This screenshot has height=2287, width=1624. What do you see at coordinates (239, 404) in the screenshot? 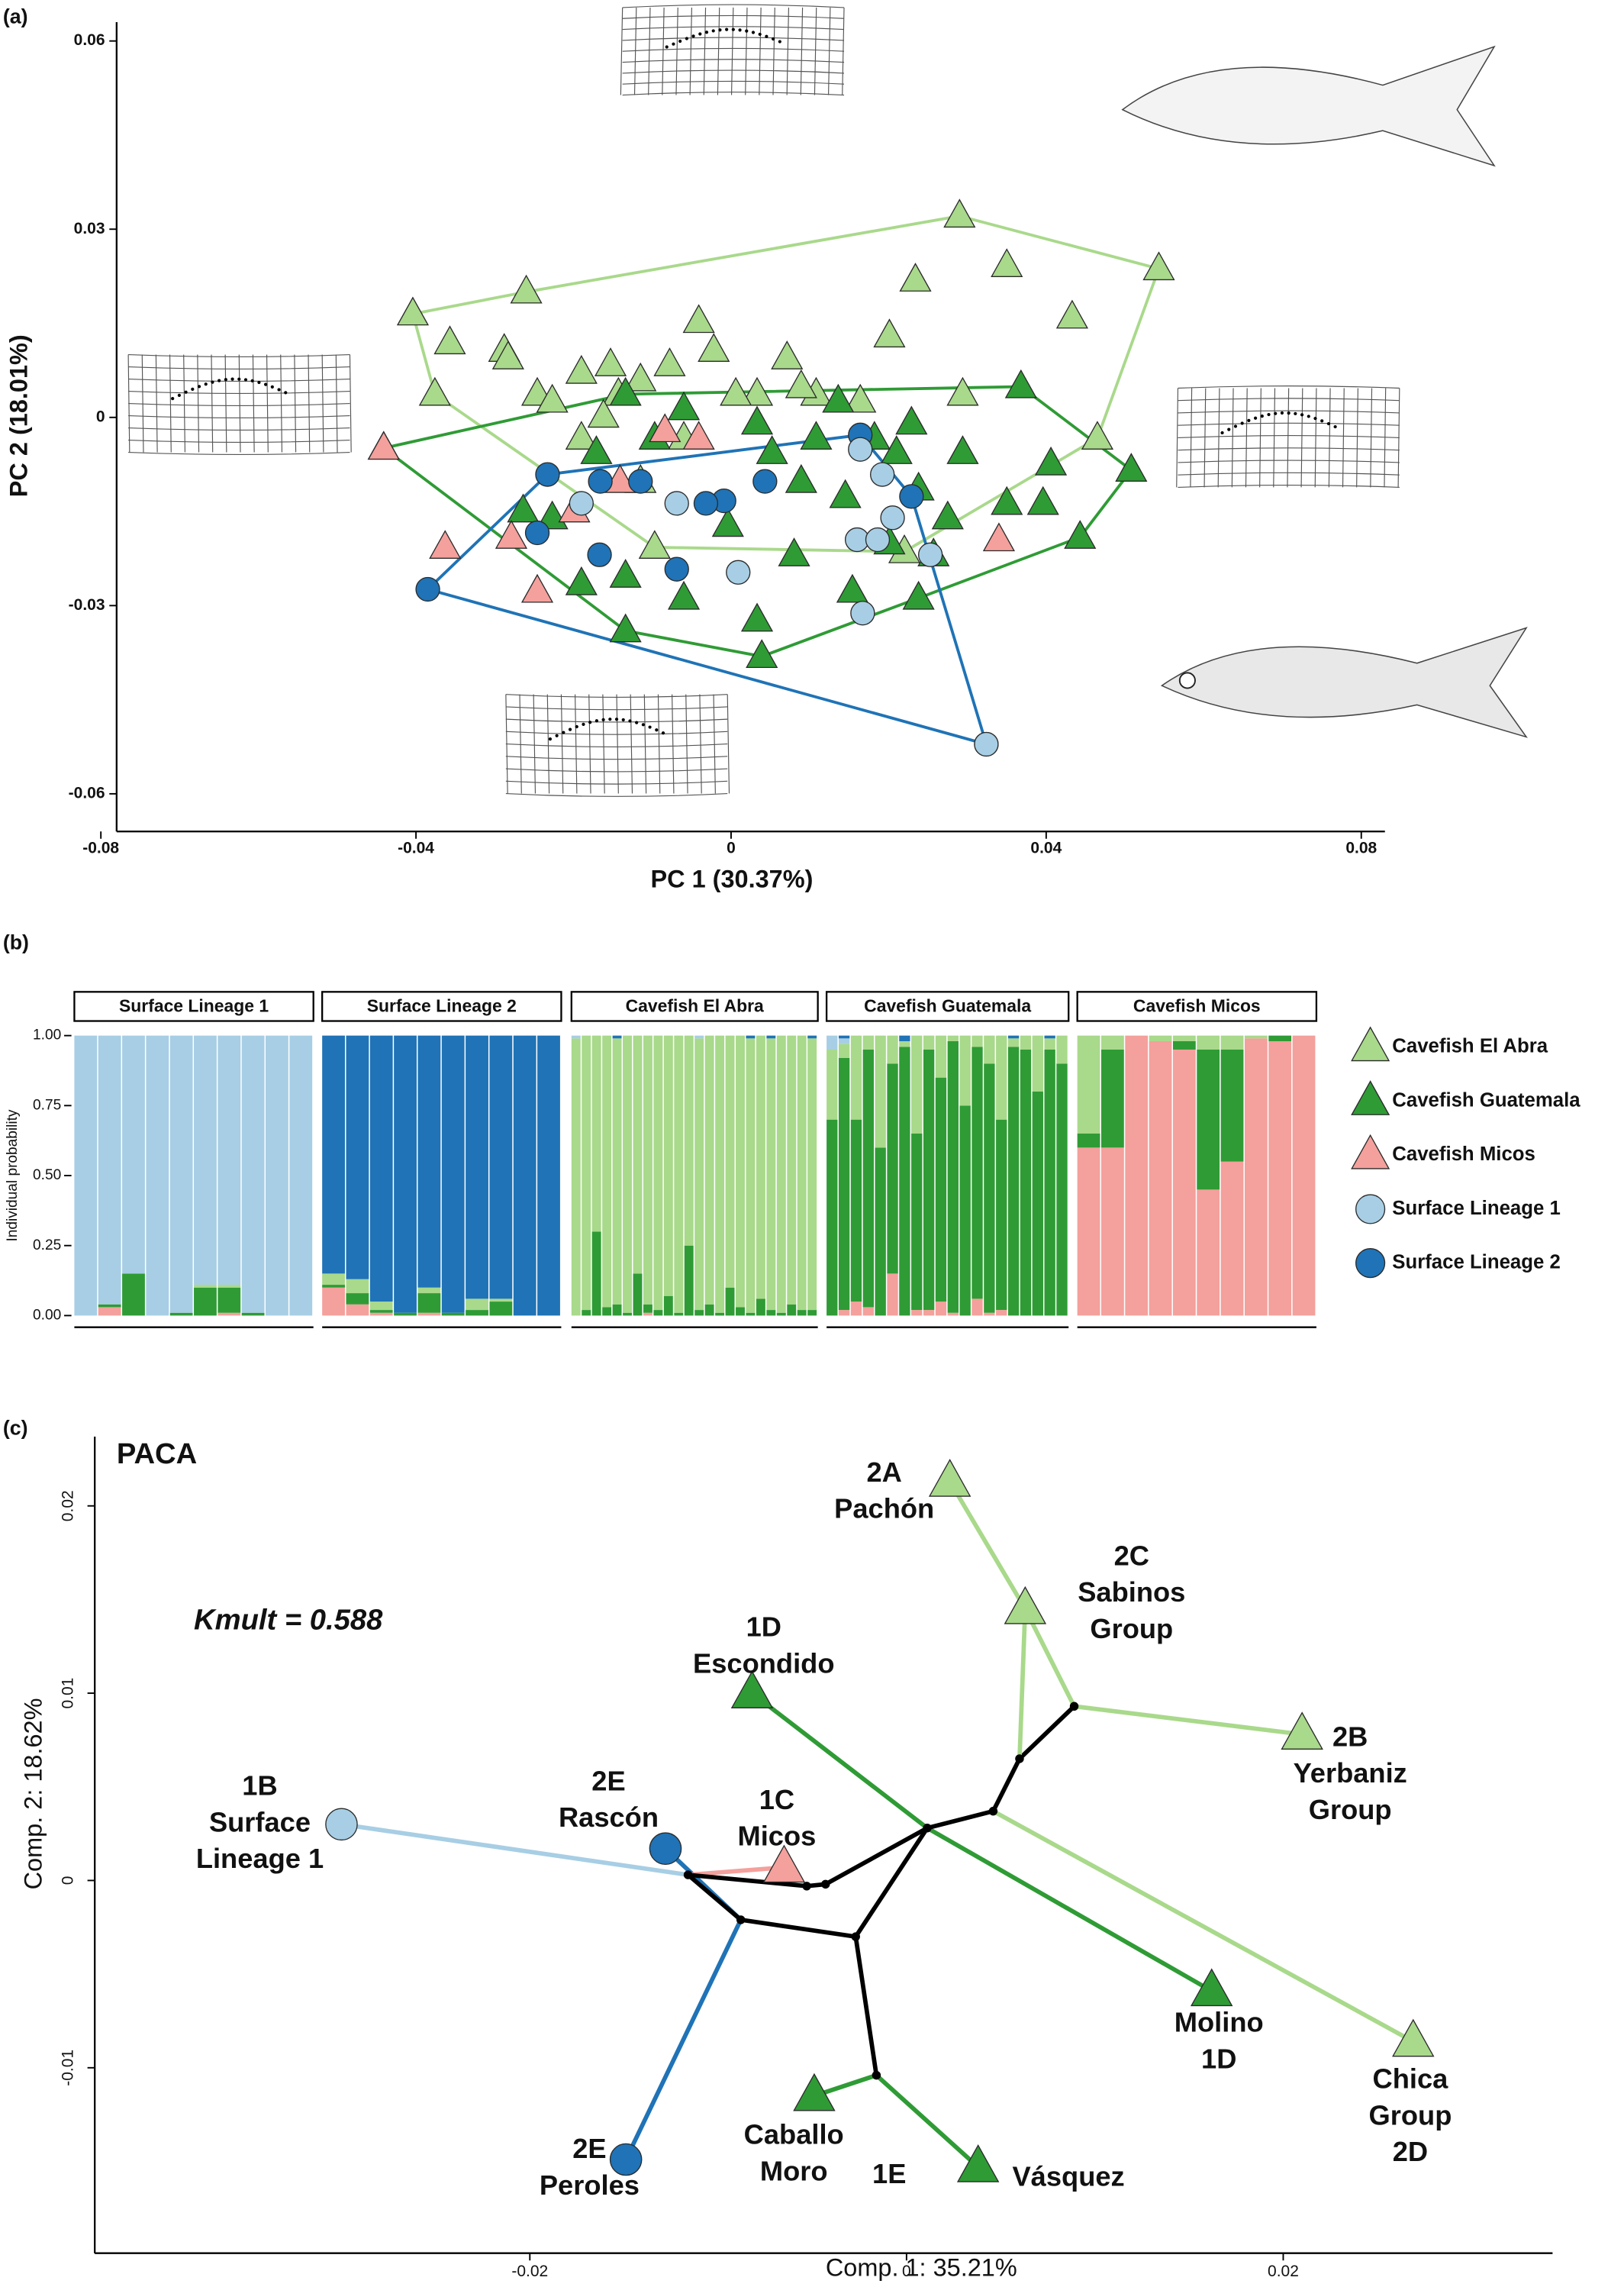
I see `deformation-grid` at bounding box center [239, 404].